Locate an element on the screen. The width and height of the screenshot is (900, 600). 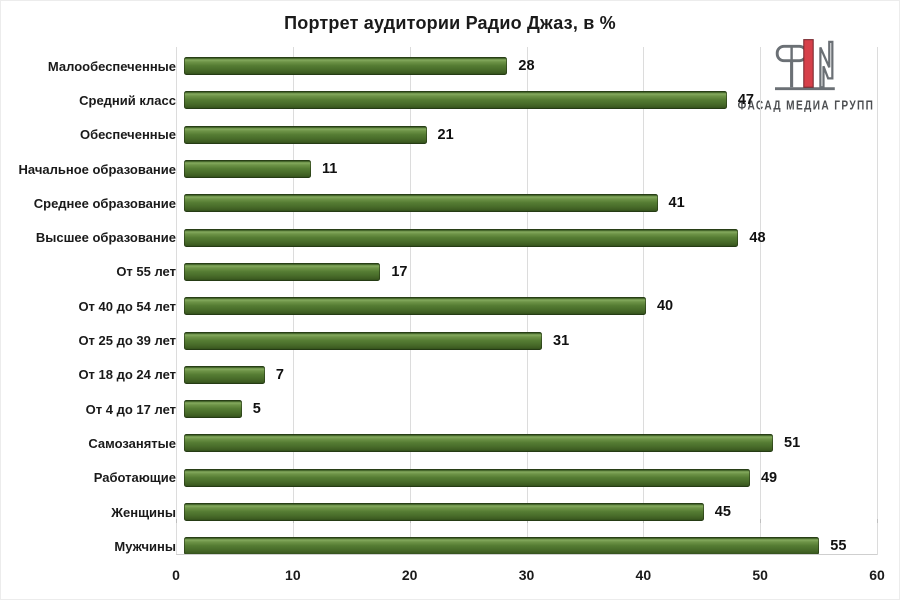
chart-row: Средний класс 47 is located at coordinates (439, 100).